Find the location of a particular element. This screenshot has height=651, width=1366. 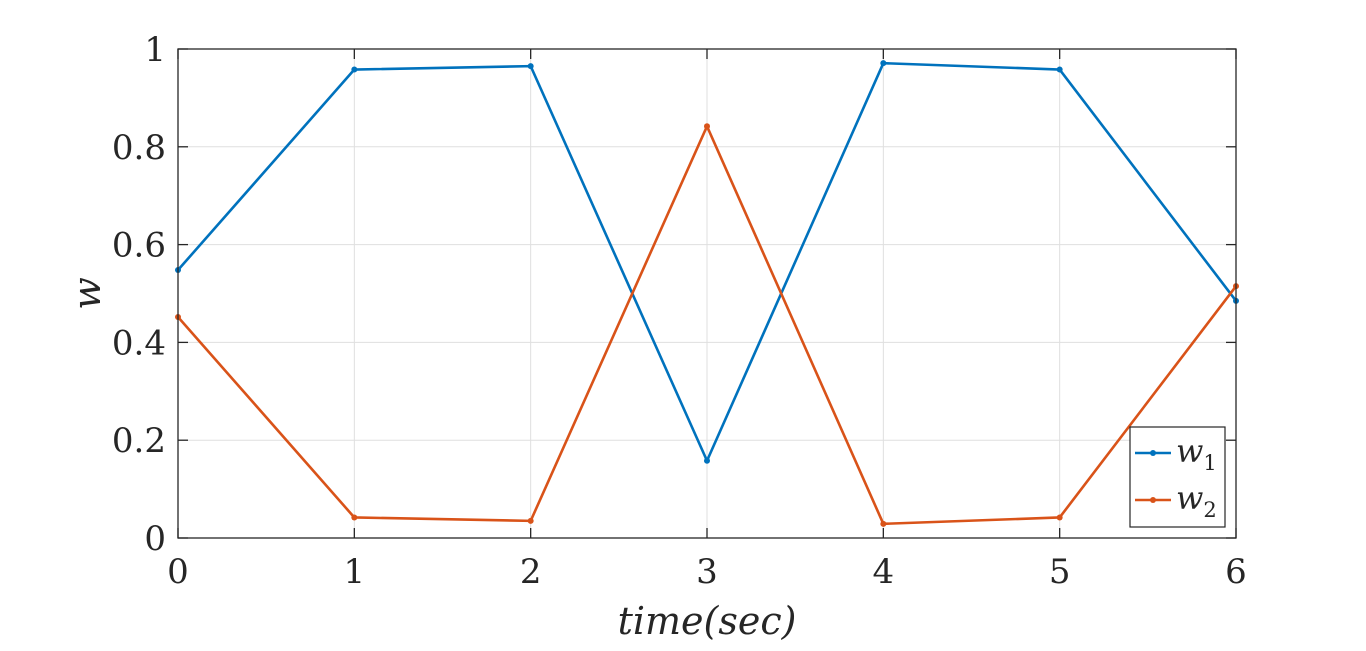

x-axis-label: time(sec) is located at coordinates (707, 621).